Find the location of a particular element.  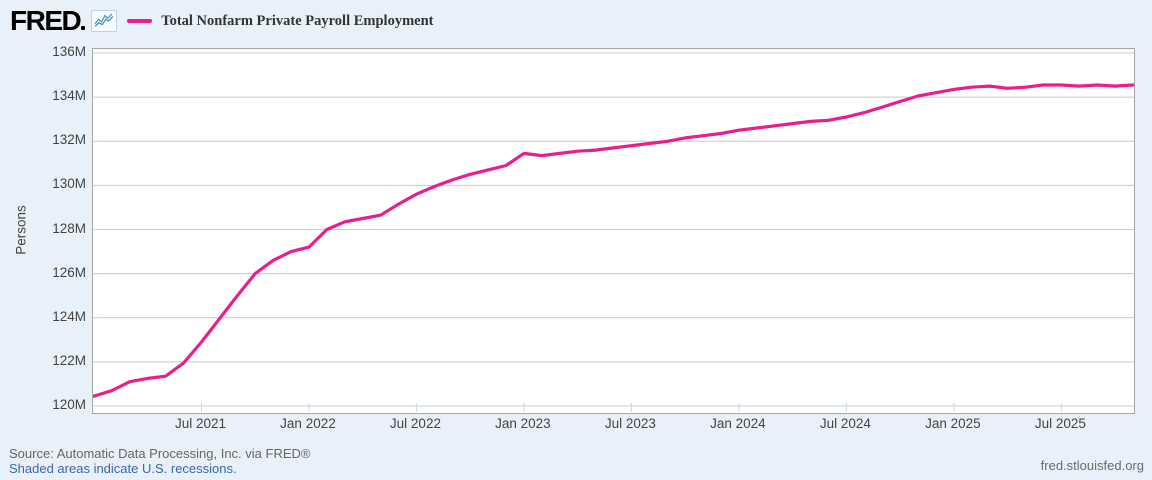

x-axis-label: Jan 2024 is located at coordinates (738, 423).